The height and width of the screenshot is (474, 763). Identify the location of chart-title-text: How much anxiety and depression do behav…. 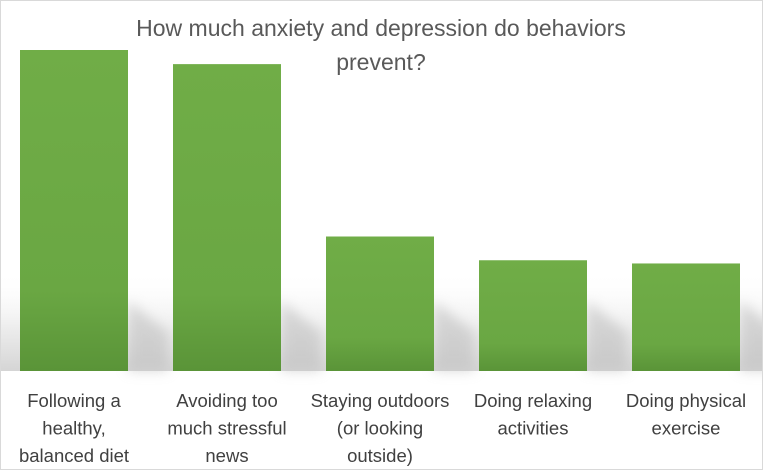
(381, 45).